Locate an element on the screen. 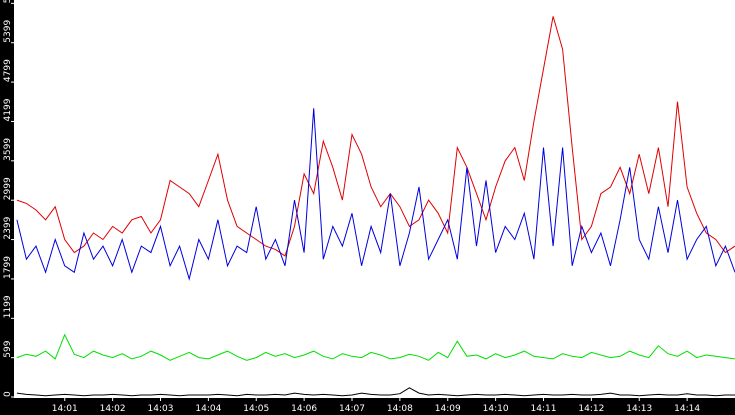  x-tick-label: 14:14 is located at coordinates (687, 409).